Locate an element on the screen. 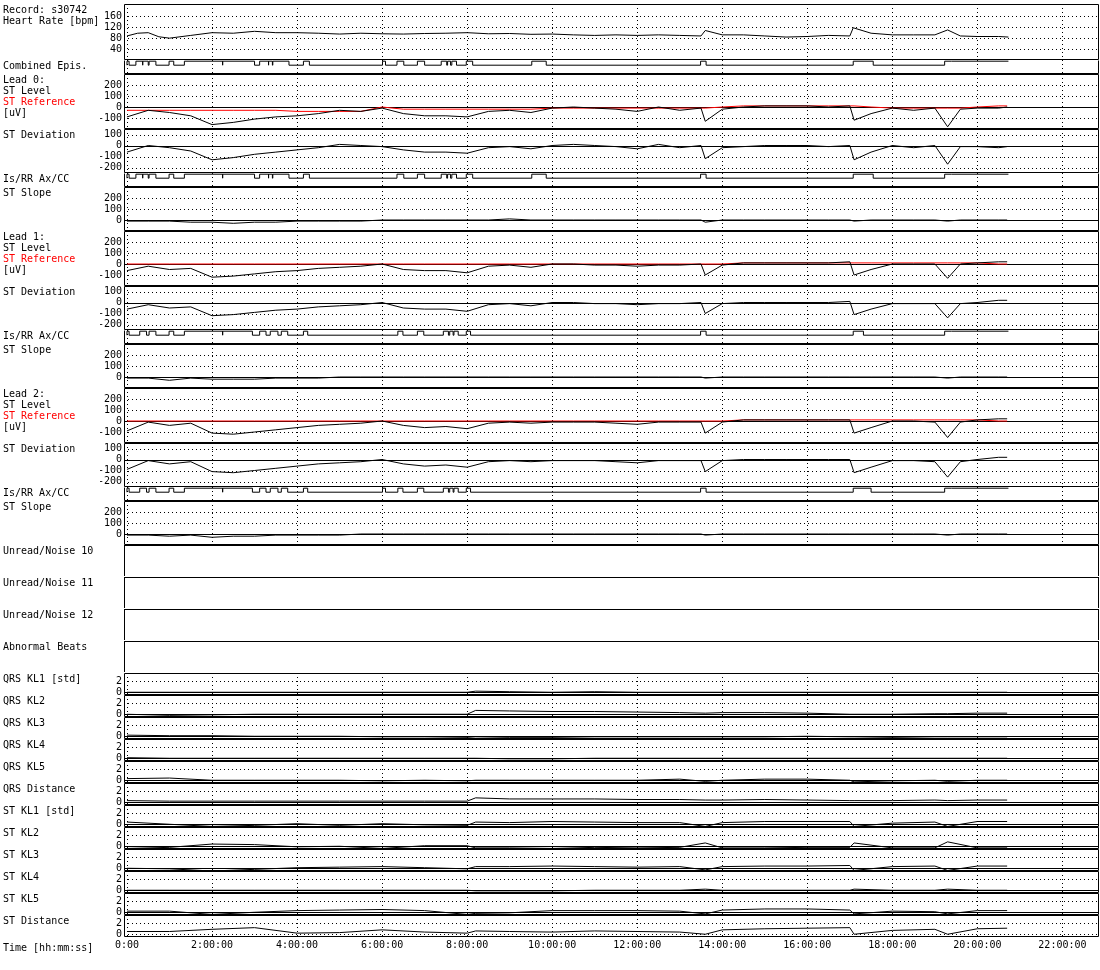  y-tick-label: 80 is located at coordinates (115, 37).